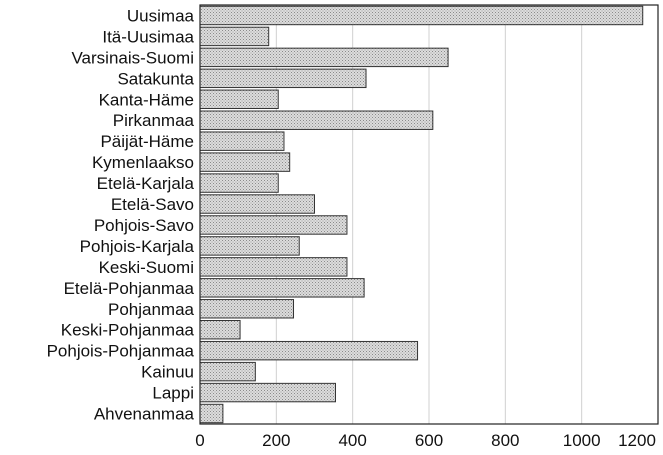  I want to click on bar-keski-pohjanmaa, so click(220, 330).